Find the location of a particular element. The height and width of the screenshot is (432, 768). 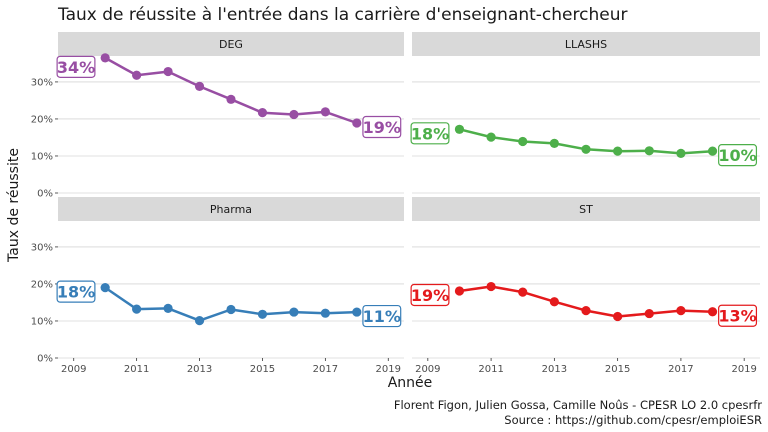

facet-strip-st is located at coordinates (586, 209).